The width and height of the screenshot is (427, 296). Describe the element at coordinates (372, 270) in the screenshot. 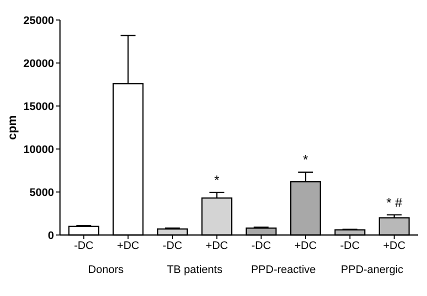

I see `text: PPD-anergic` at that location.